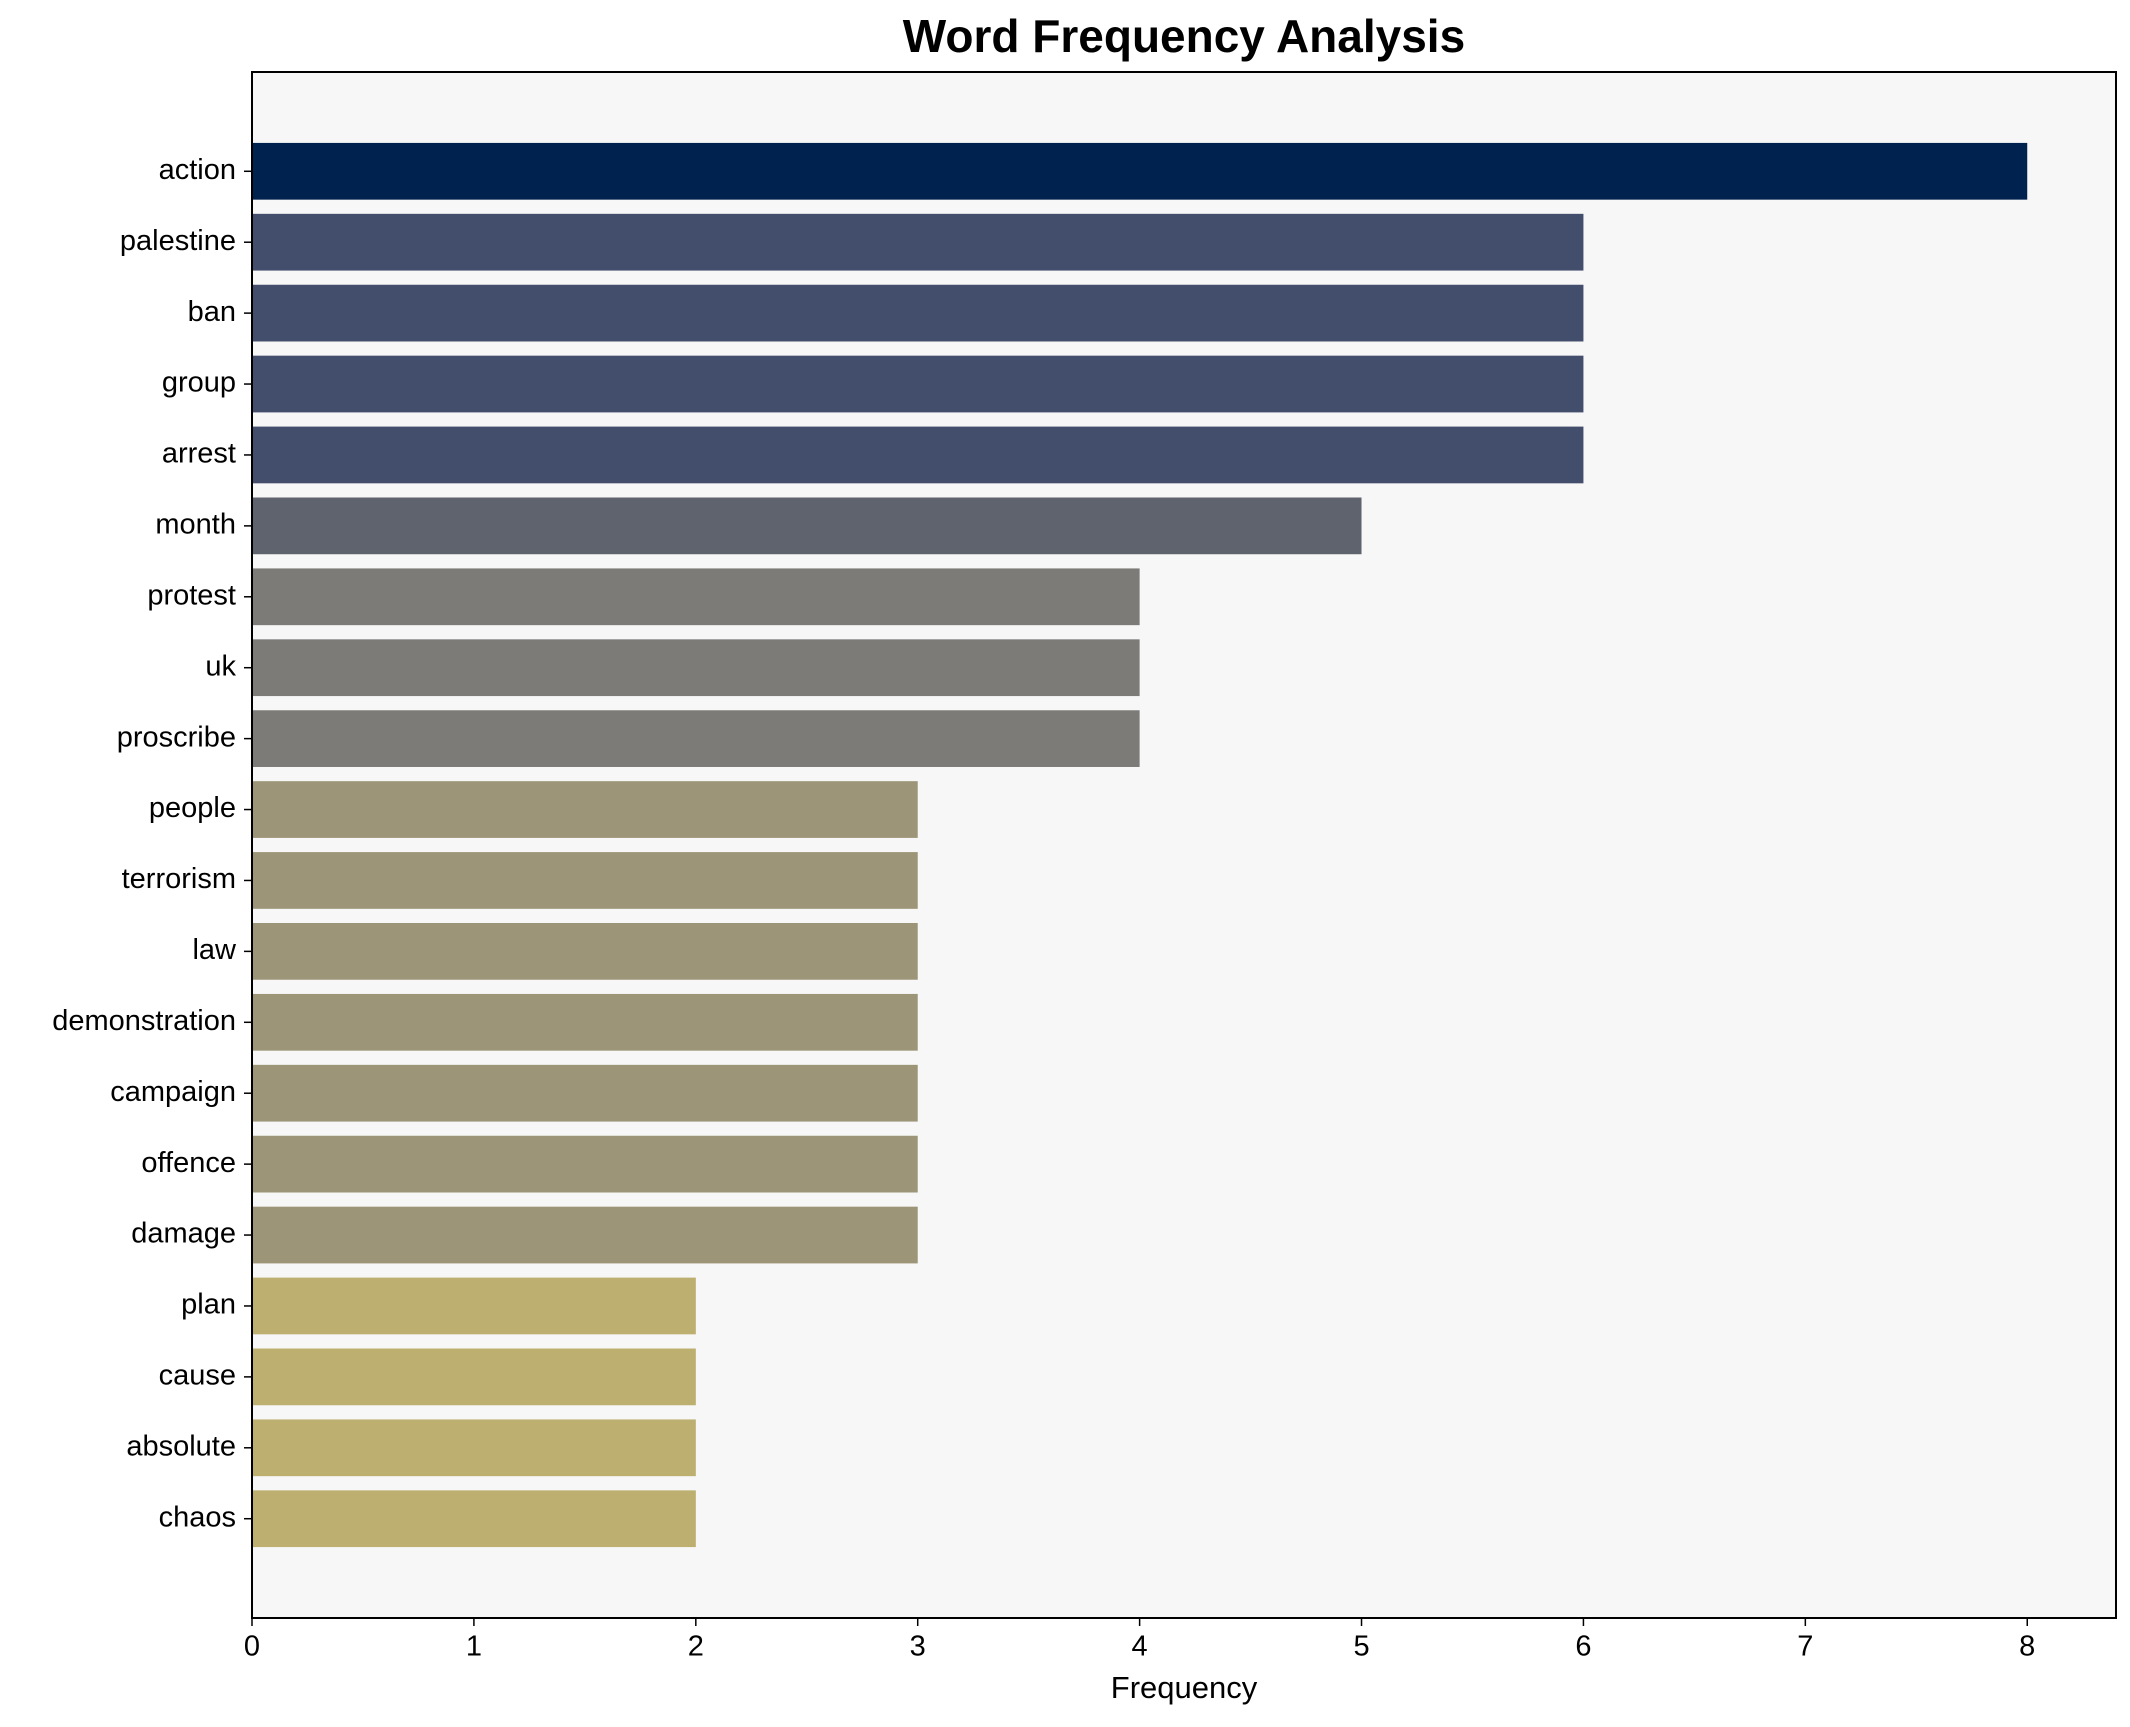  Describe the element at coordinates (197, 1517) in the screenshot. I see `y-tick-label: chaos` at that location.